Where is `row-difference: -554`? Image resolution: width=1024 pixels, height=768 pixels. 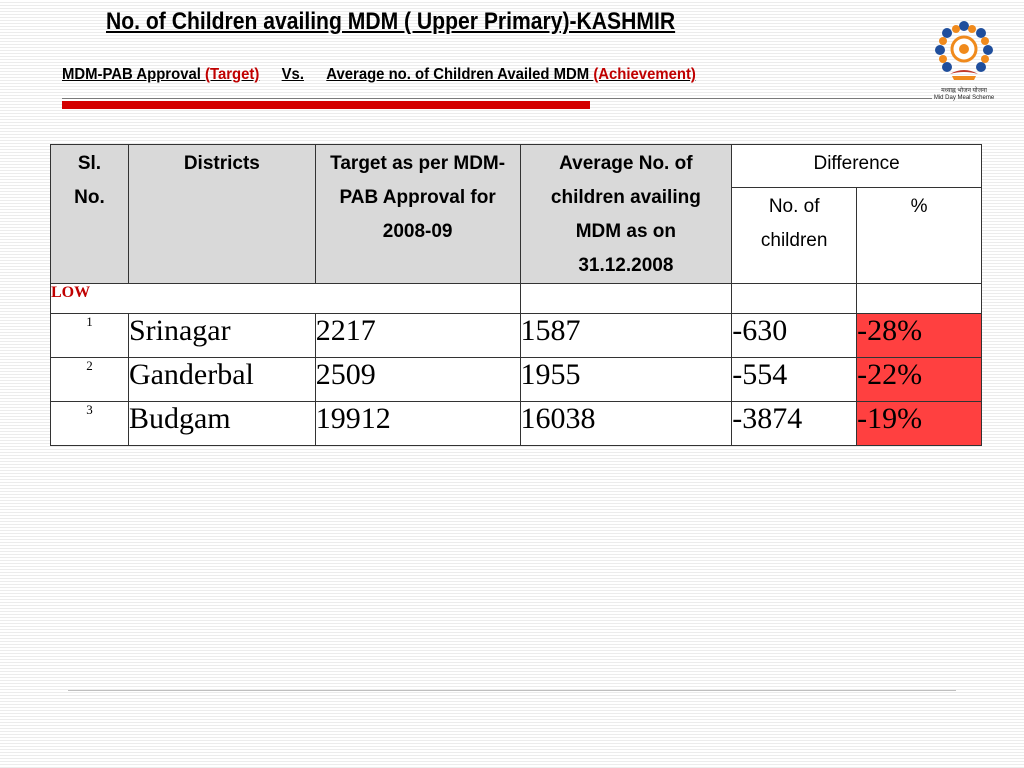
row-difference: -554 is located at coordinates (794, 379).